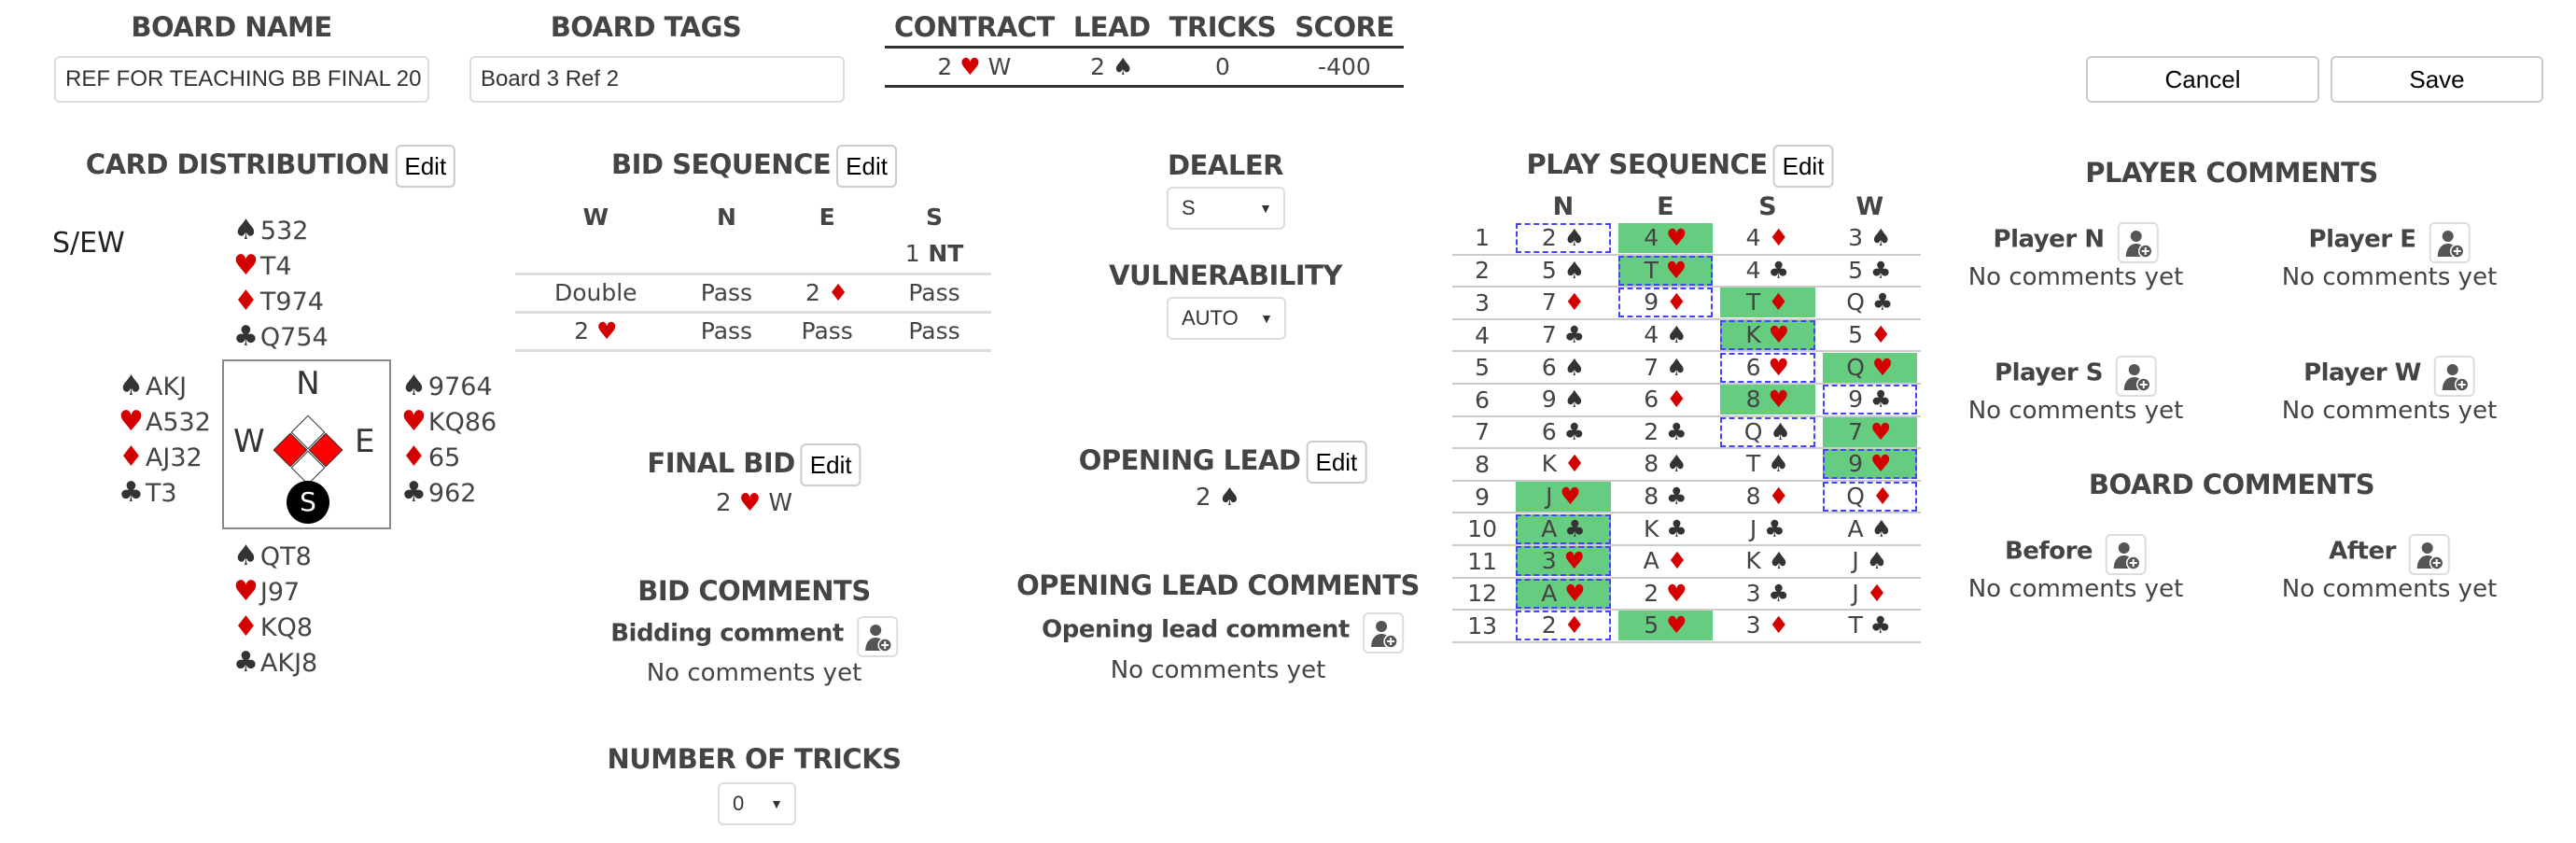  What do you see at coordinates (1482, 303) in the screenshot?
I see `trick-number: 3` at bounding box center [1482, 303].